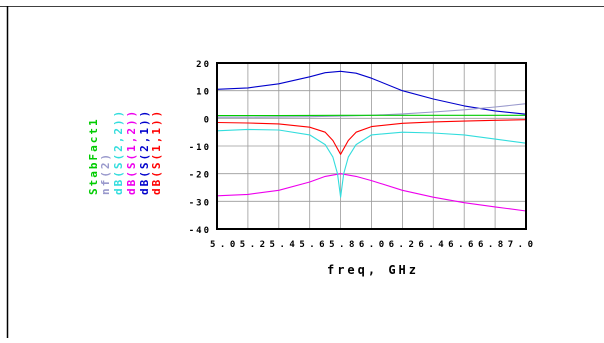 The height and width of the screenshot is (343, 604). What do you see at coordinates (200, 203) in the screenshot?
I see `y-tick-label: -30` at bounding box center [200, 203].